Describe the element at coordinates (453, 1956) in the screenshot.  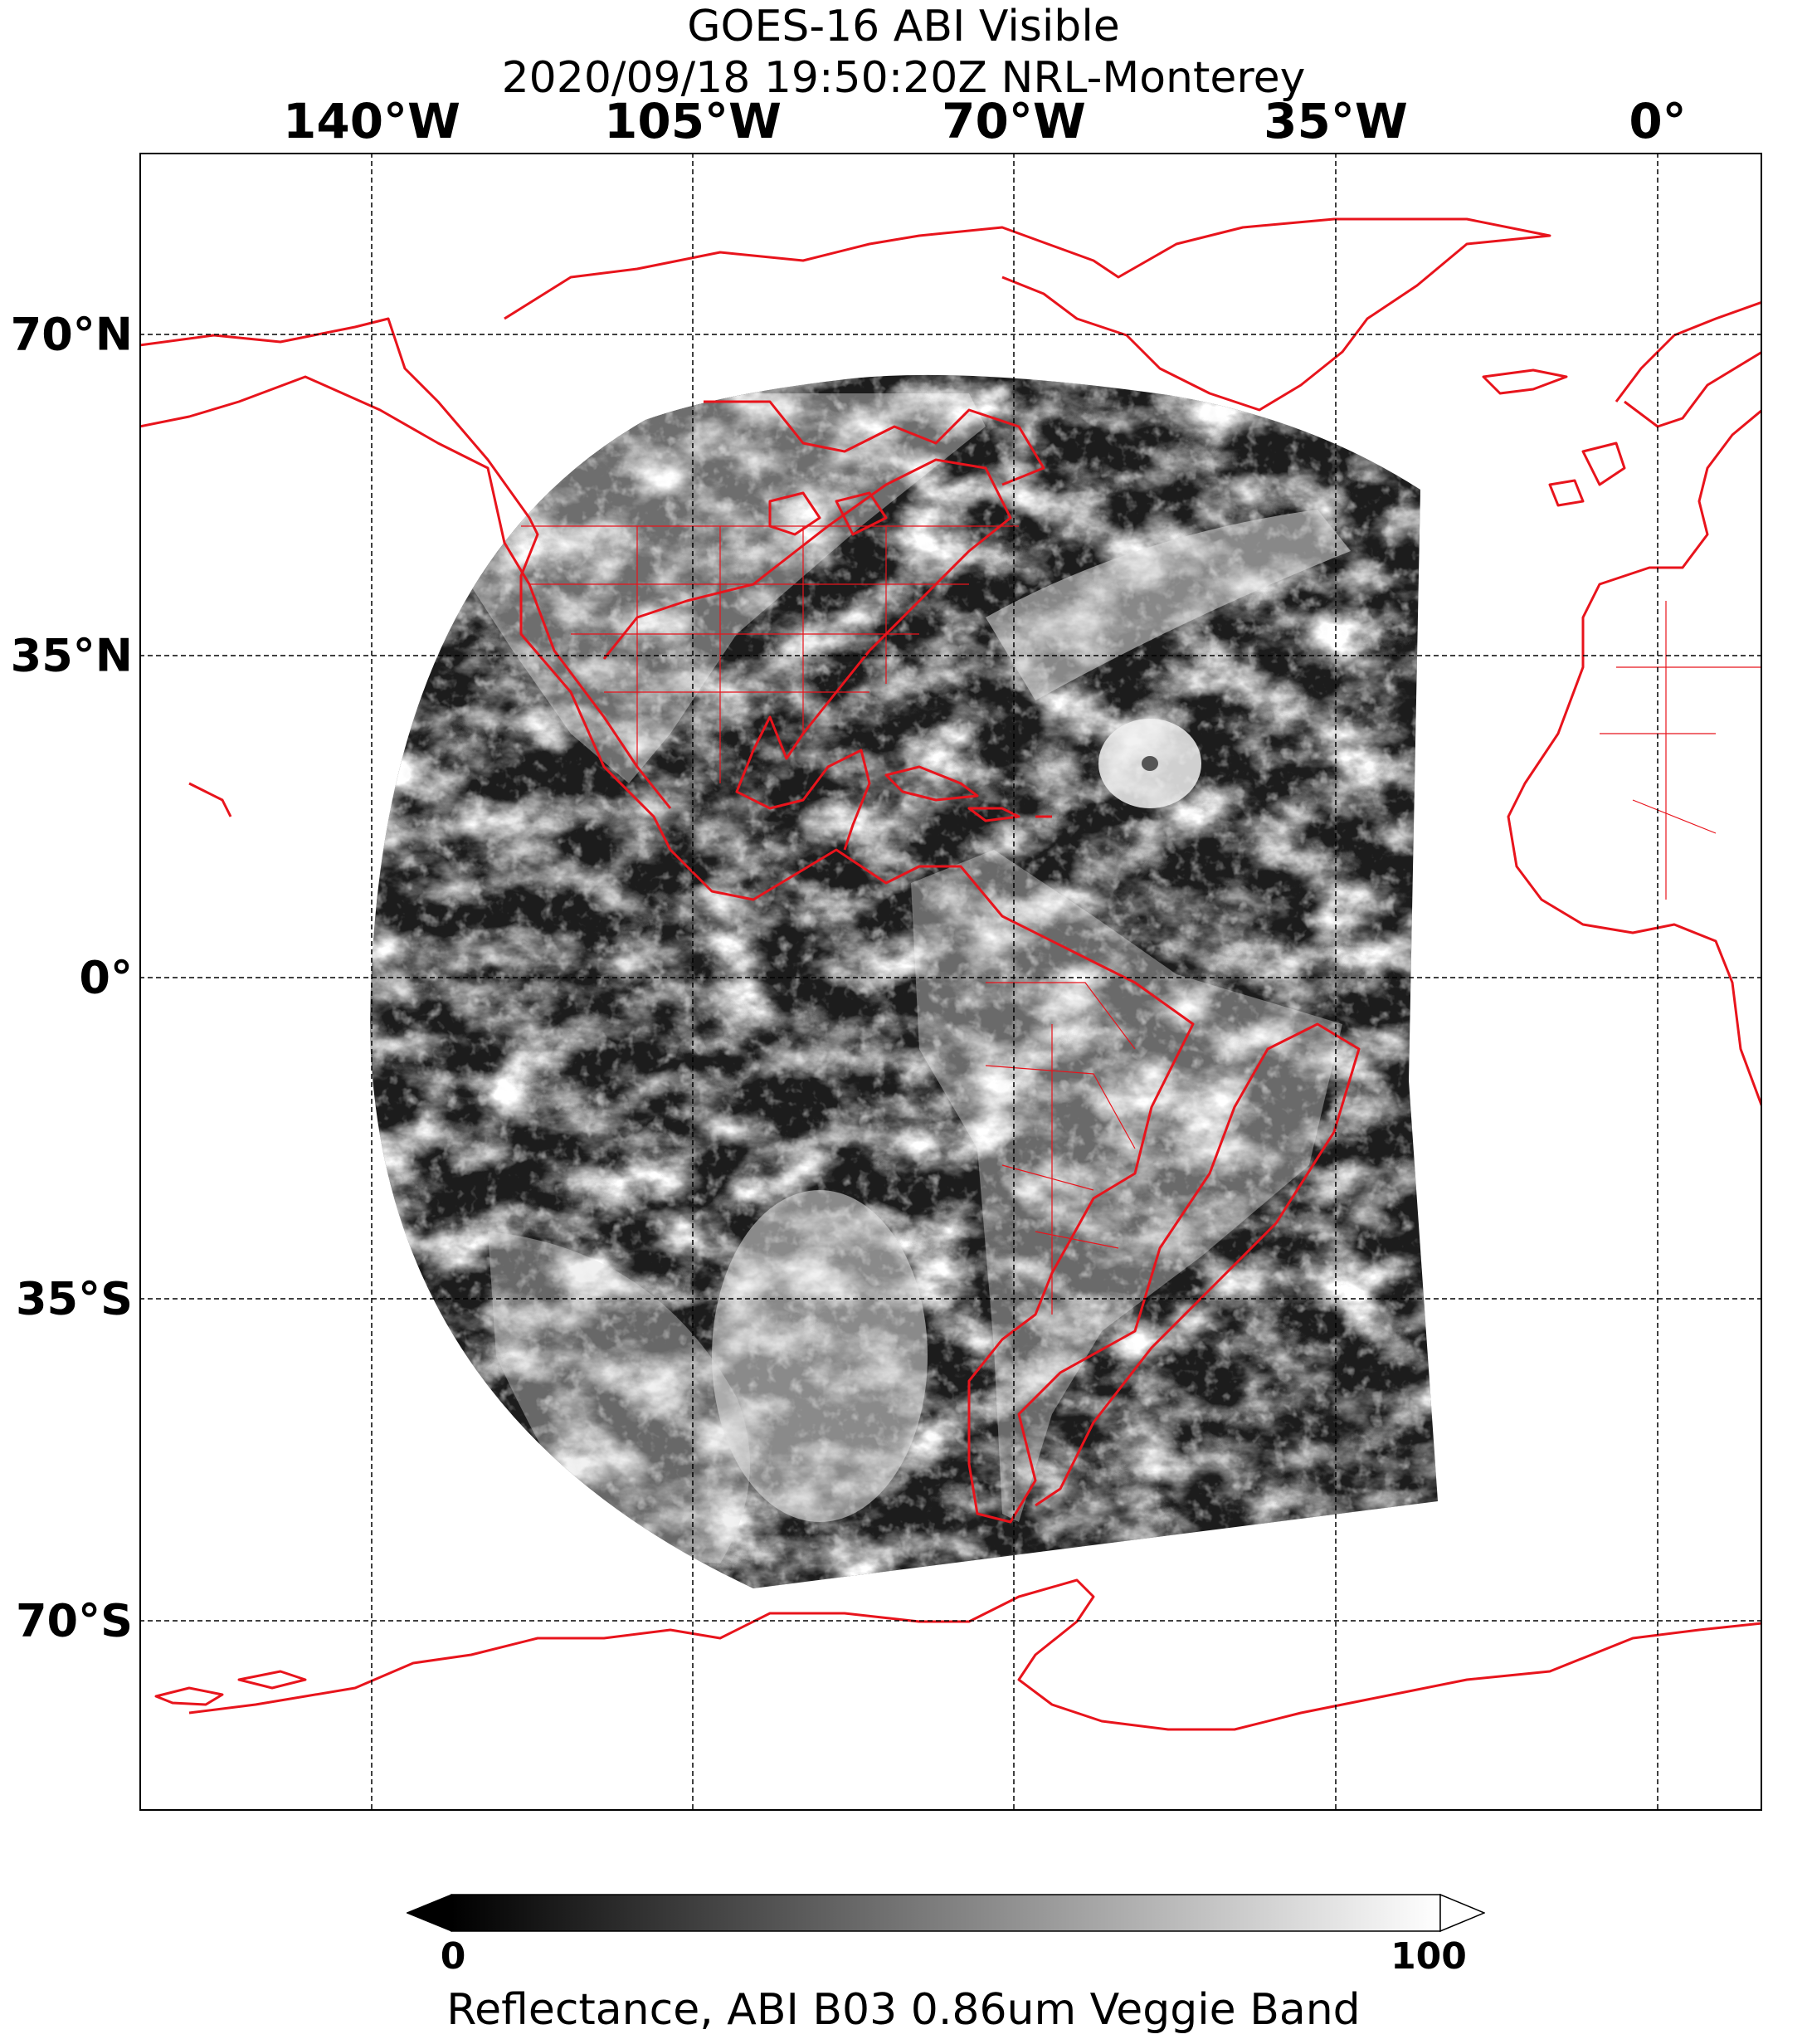
I see `colorbar-min-label: 0` at that location.